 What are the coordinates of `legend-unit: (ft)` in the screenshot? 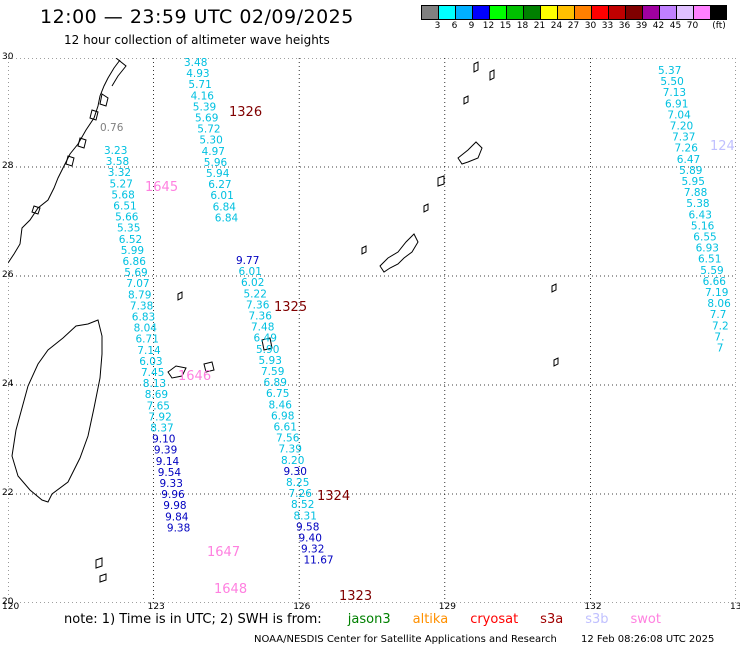 It's located at (719, 26).